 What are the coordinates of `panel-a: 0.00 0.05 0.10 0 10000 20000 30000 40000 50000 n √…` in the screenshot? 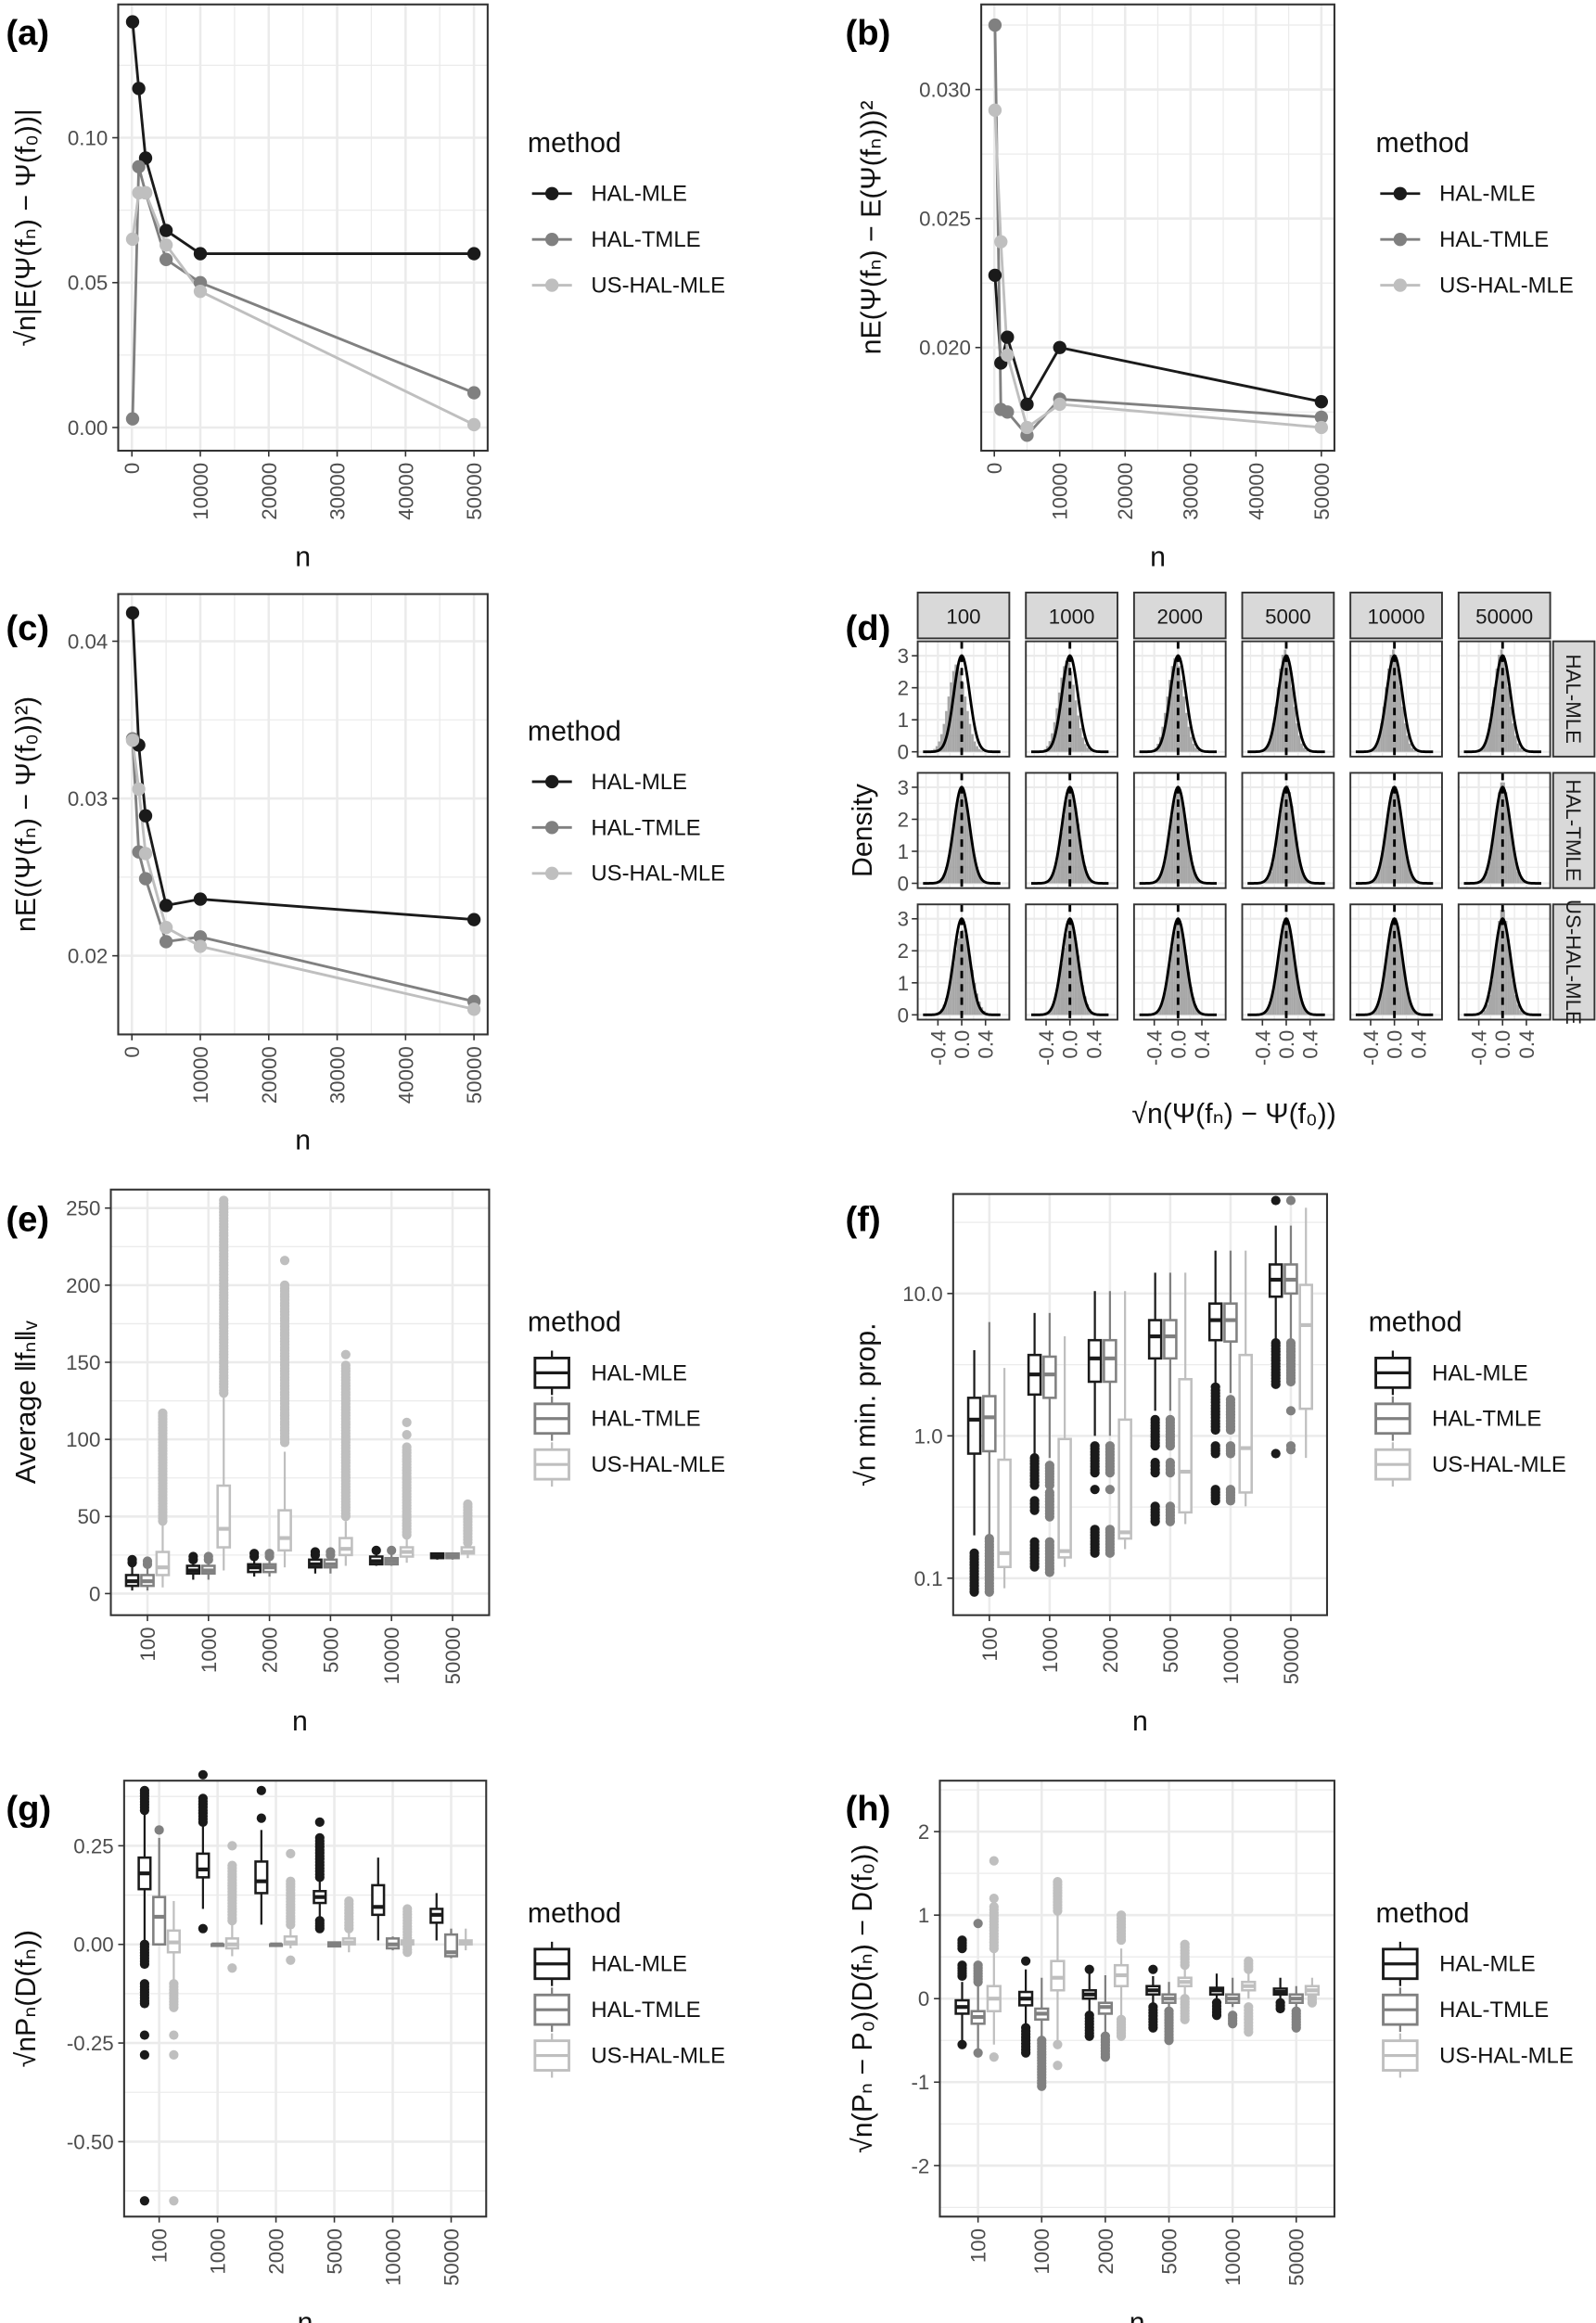 It's located at (366, 288).